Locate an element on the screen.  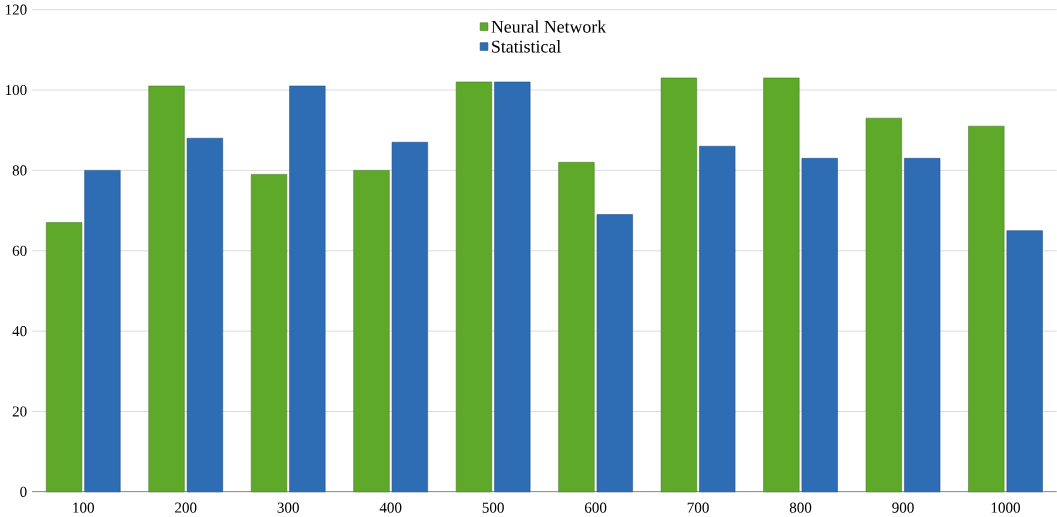
x-tick-label: 100 is located at coordinates (83, 507).